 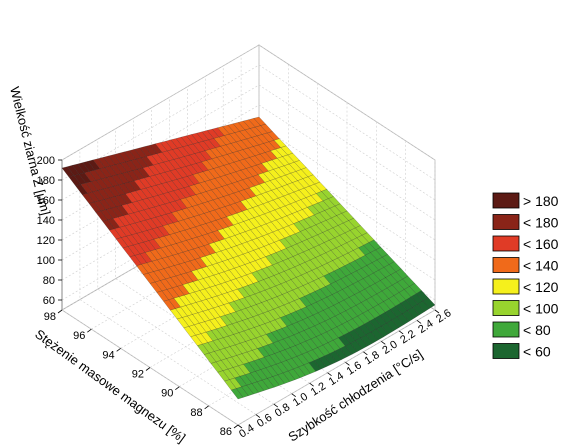 What do you see at coordinates (429, 303) in the screenshot?
I see `surface-cell` at bounding box center [429, 303].